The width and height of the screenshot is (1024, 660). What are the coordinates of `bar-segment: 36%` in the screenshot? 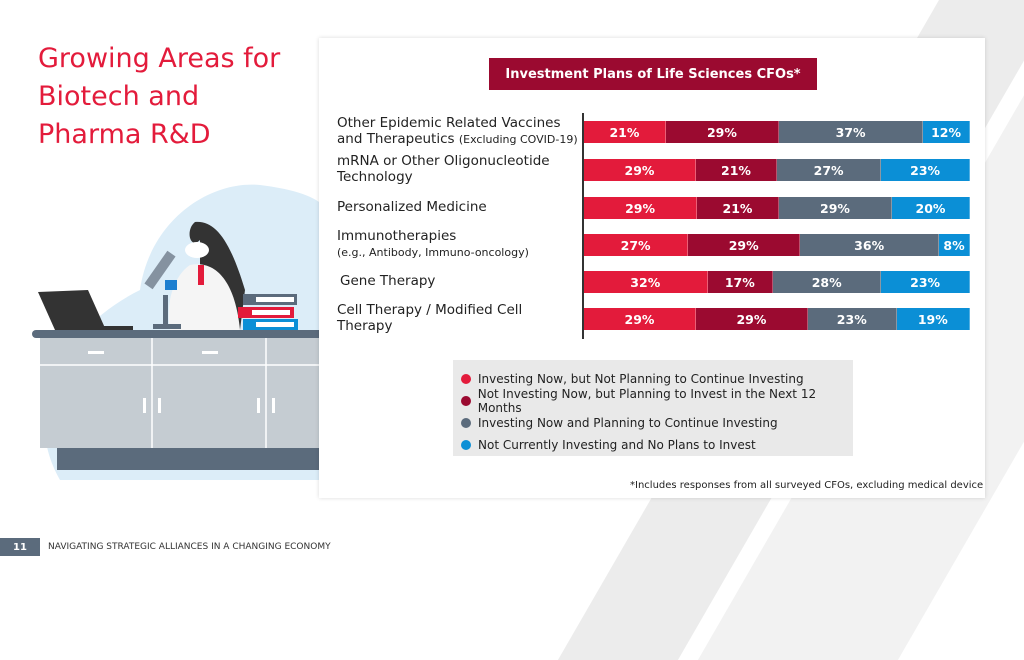 It's located at (870, 245).